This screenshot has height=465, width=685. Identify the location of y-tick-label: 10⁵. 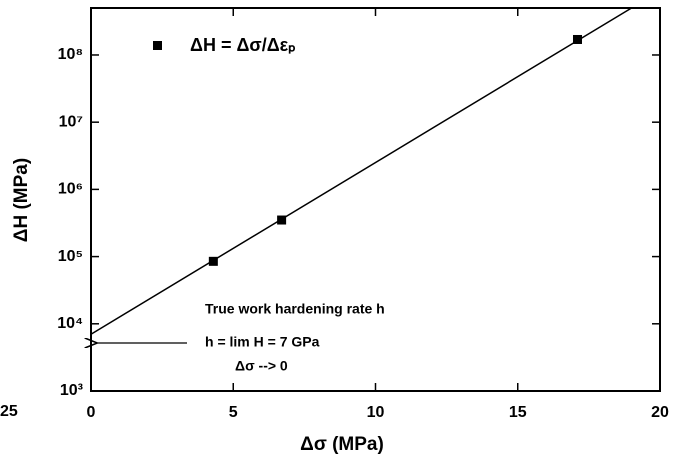
(70, 256).